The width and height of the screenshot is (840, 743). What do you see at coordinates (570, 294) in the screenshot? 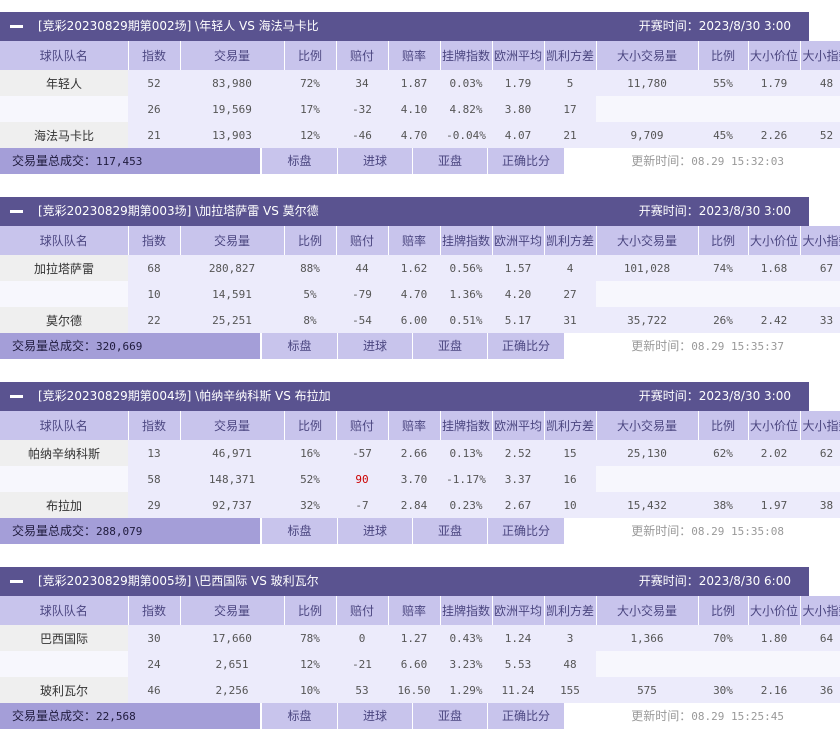
I see `table-cell: 27` at bounding box center [570, 294].